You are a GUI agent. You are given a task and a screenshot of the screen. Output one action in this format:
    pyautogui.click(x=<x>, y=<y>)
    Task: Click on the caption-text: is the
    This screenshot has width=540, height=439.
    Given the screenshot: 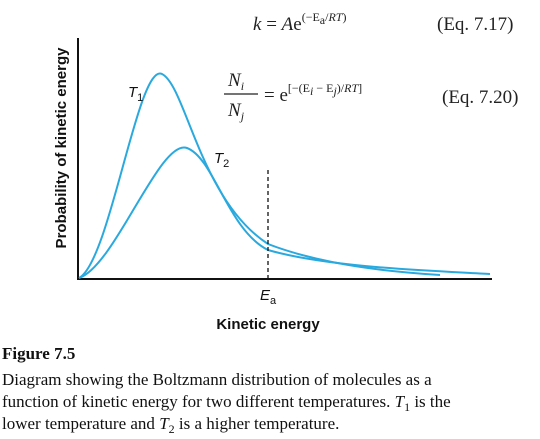 What is the action you would take?
    pyautogui.click(x=430, y=401)
    